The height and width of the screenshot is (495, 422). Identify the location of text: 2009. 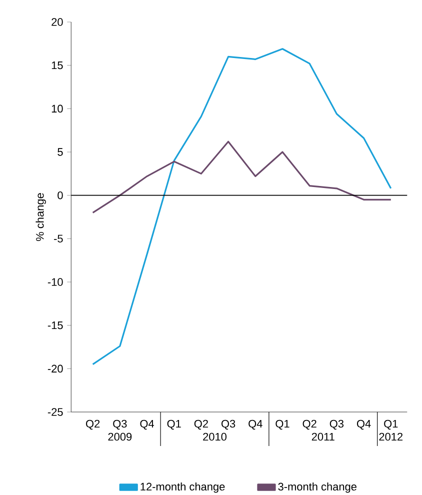
(120, 436).